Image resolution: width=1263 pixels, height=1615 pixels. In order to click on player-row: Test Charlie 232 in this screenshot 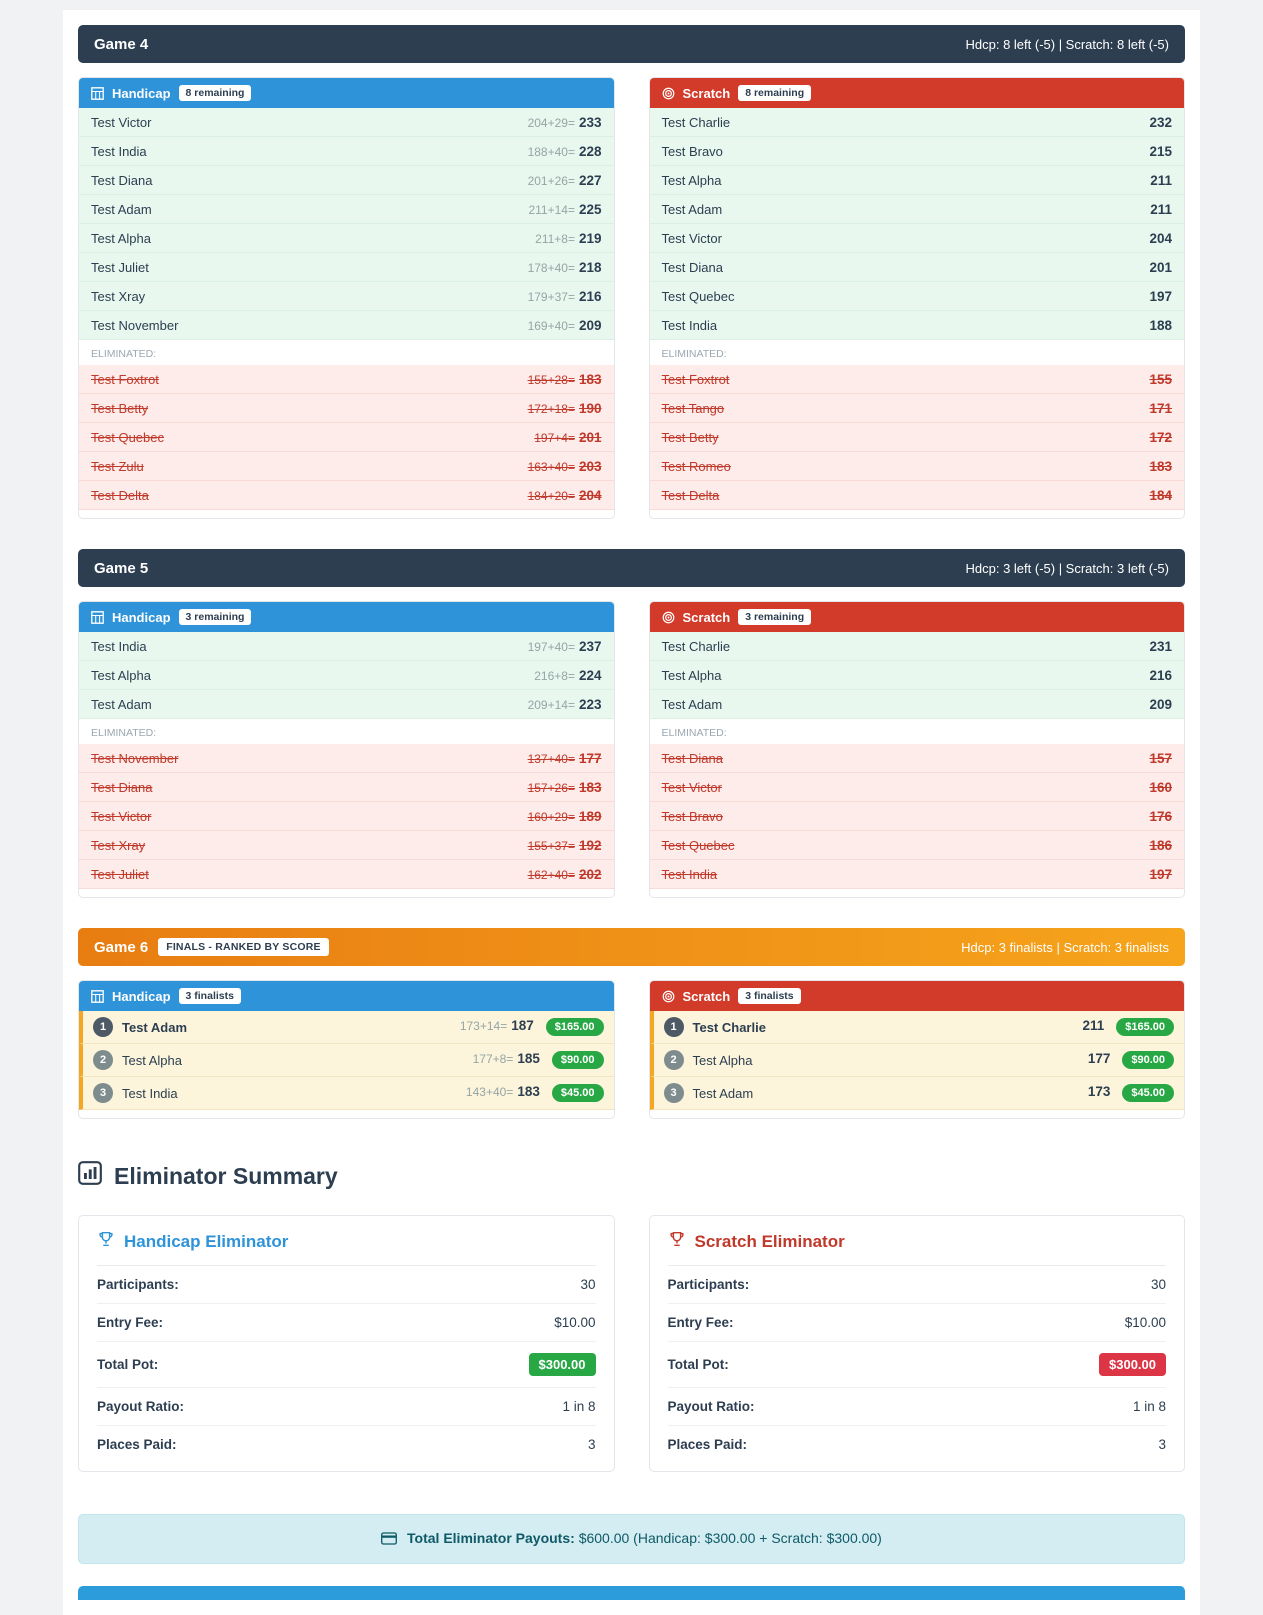, I will do `click(916, 122)`.